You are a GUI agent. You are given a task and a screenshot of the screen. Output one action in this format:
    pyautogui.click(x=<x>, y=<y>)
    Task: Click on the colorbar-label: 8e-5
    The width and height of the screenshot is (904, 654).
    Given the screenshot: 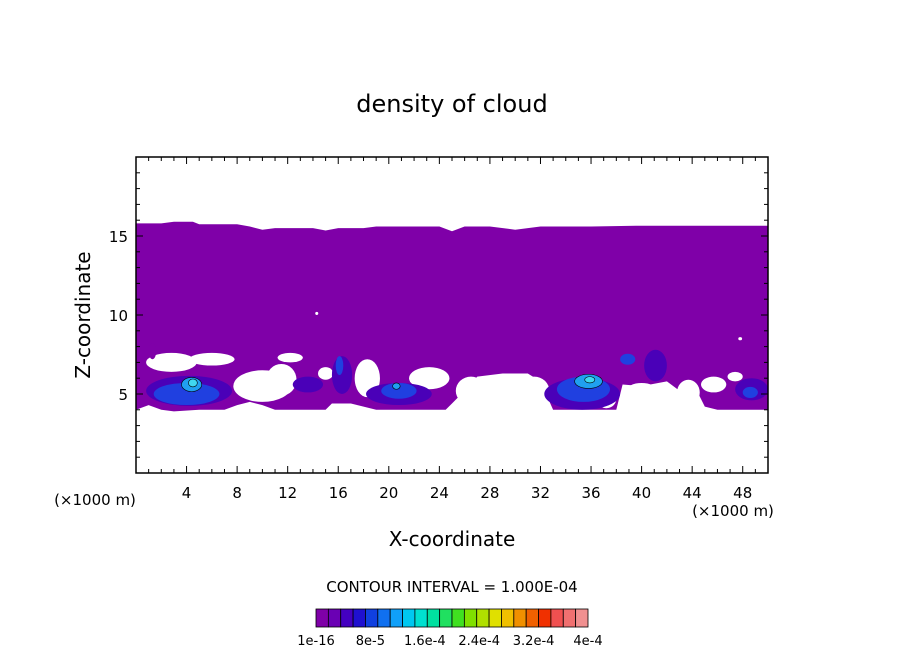 What is the action you would take?
    pyautogui.click(x=370, y=641)
    